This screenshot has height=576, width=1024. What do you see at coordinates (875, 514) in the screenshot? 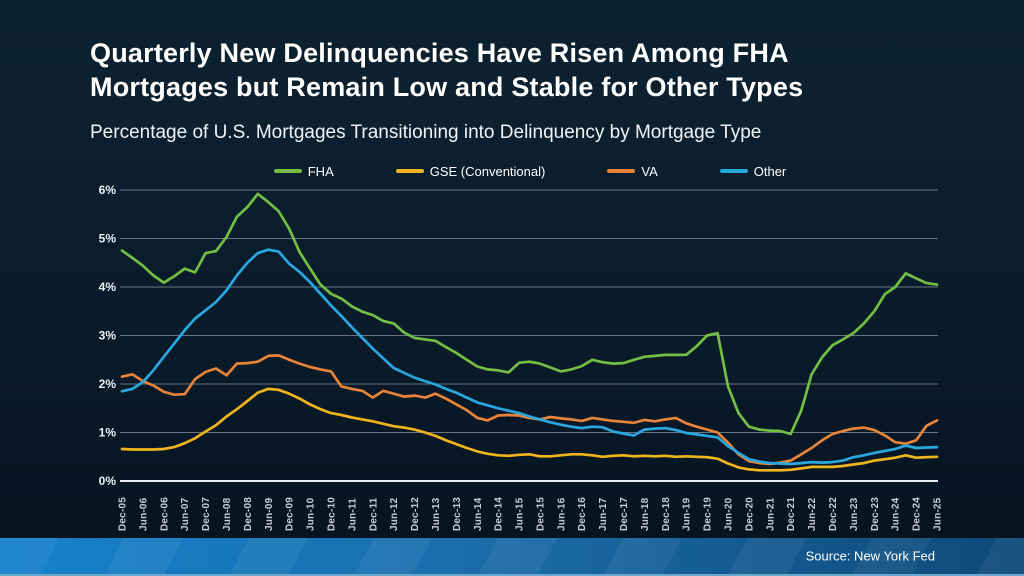
I see `svg-text: Dec-23` at bounding box center [875, 514].